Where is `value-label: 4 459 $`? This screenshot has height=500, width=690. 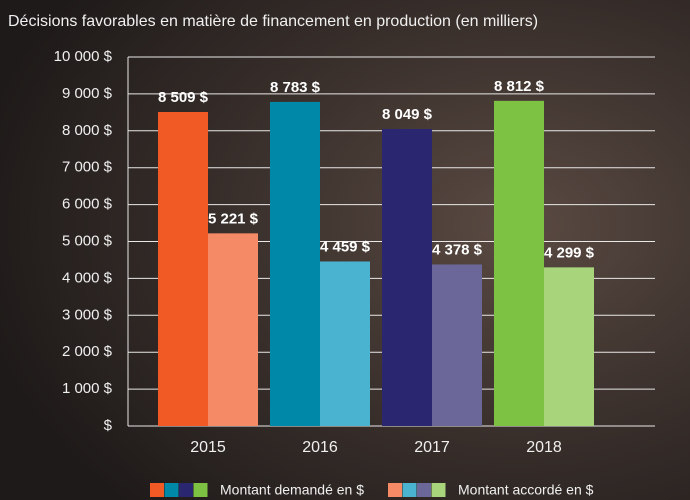 value-label: 4 459 $ is located at coordinates (345, 246).